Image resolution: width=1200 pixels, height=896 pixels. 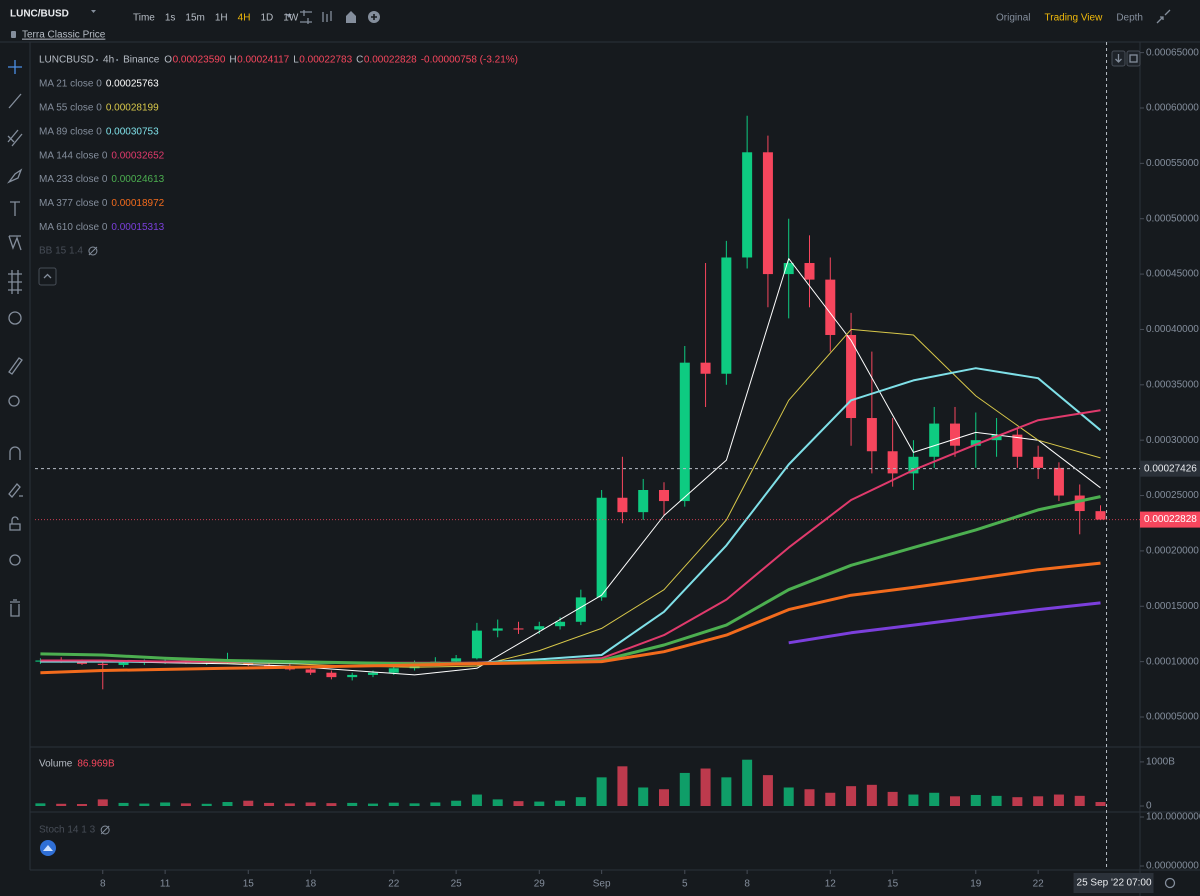 I want to click on fib-tool, so click(x=15, y=138).